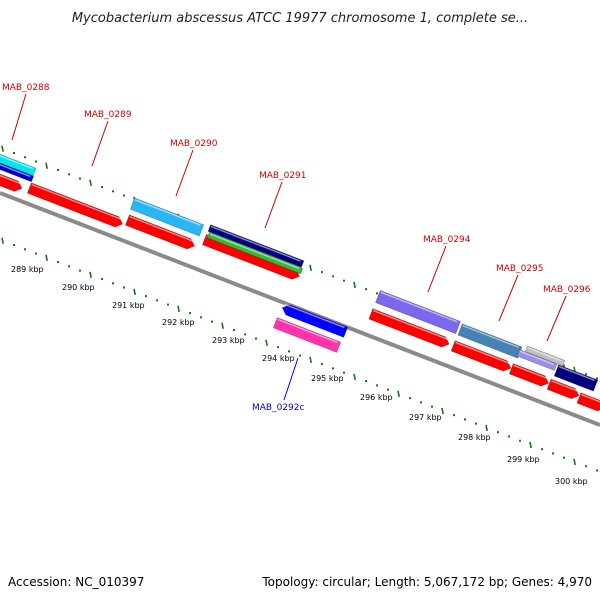  What do you see at coordinates (128, 305) in the screenshot?
I see `tick-label: 291 kbp` at bounding box center [128, 305].